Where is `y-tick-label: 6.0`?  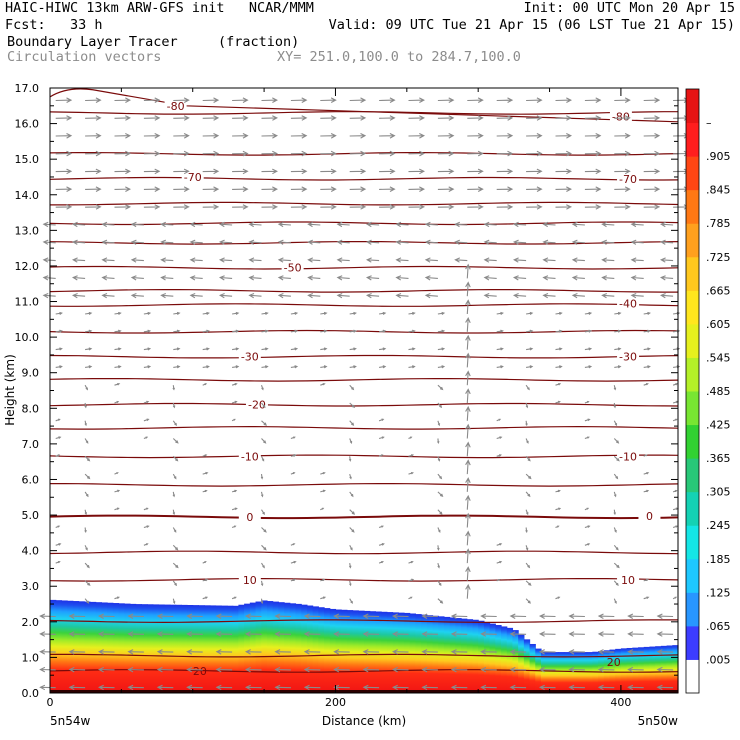 y-tick-label: 6.0 is located at coordinates (31, 479).